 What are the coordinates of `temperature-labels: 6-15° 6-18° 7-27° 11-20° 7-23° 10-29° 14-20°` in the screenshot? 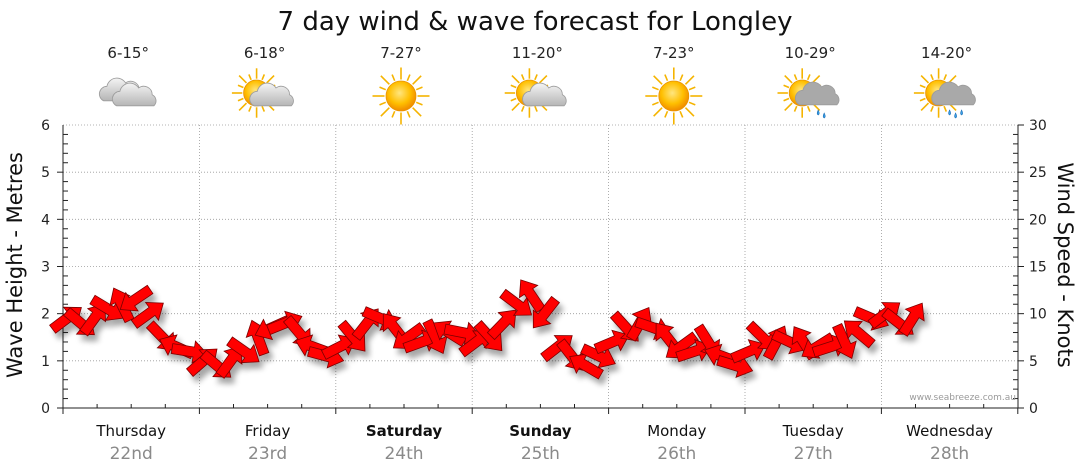 It's located at (539, 53).